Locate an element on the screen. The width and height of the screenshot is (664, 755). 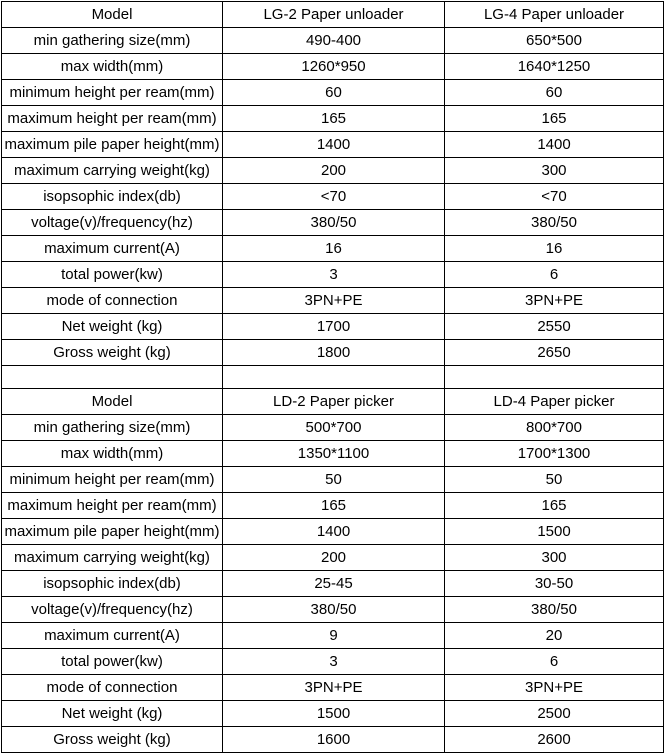
spec-value-cell: 25-45 is located at coordinates (333, 583).